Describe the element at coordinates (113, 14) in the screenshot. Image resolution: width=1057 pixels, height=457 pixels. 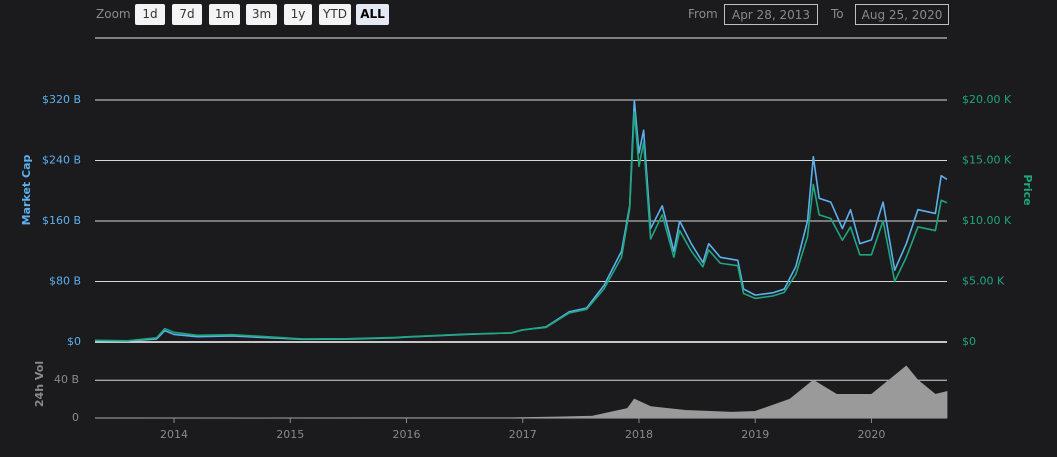
I see `zoom-label: Zoom` at that location.